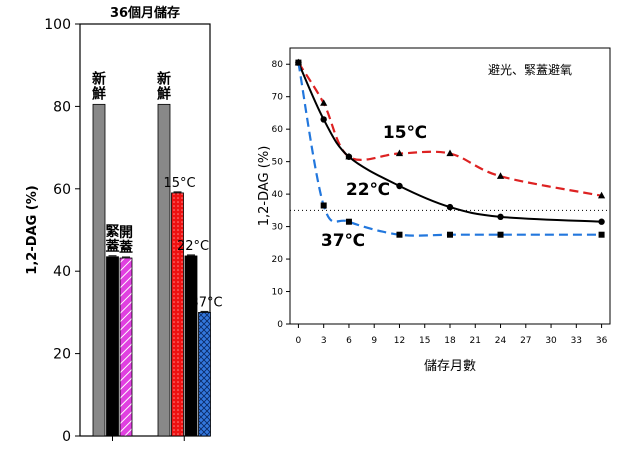  I want to click on line-y-tick-label: 30, so click(278, 228).